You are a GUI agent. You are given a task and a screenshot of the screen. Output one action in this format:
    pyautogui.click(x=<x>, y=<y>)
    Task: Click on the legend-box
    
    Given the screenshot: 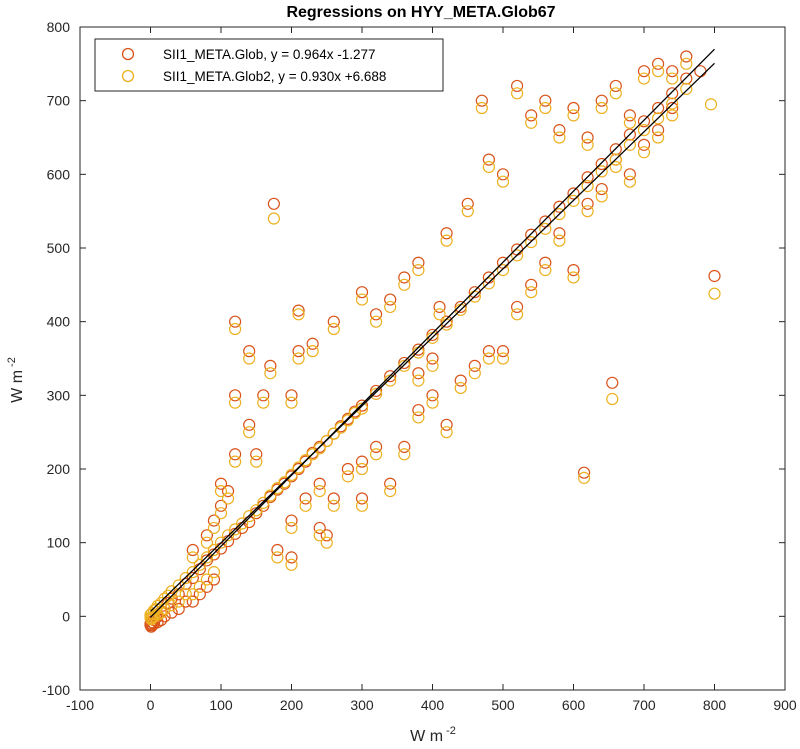 What is the action you would take?
    pyautogui.click(x=269, y=65)
    